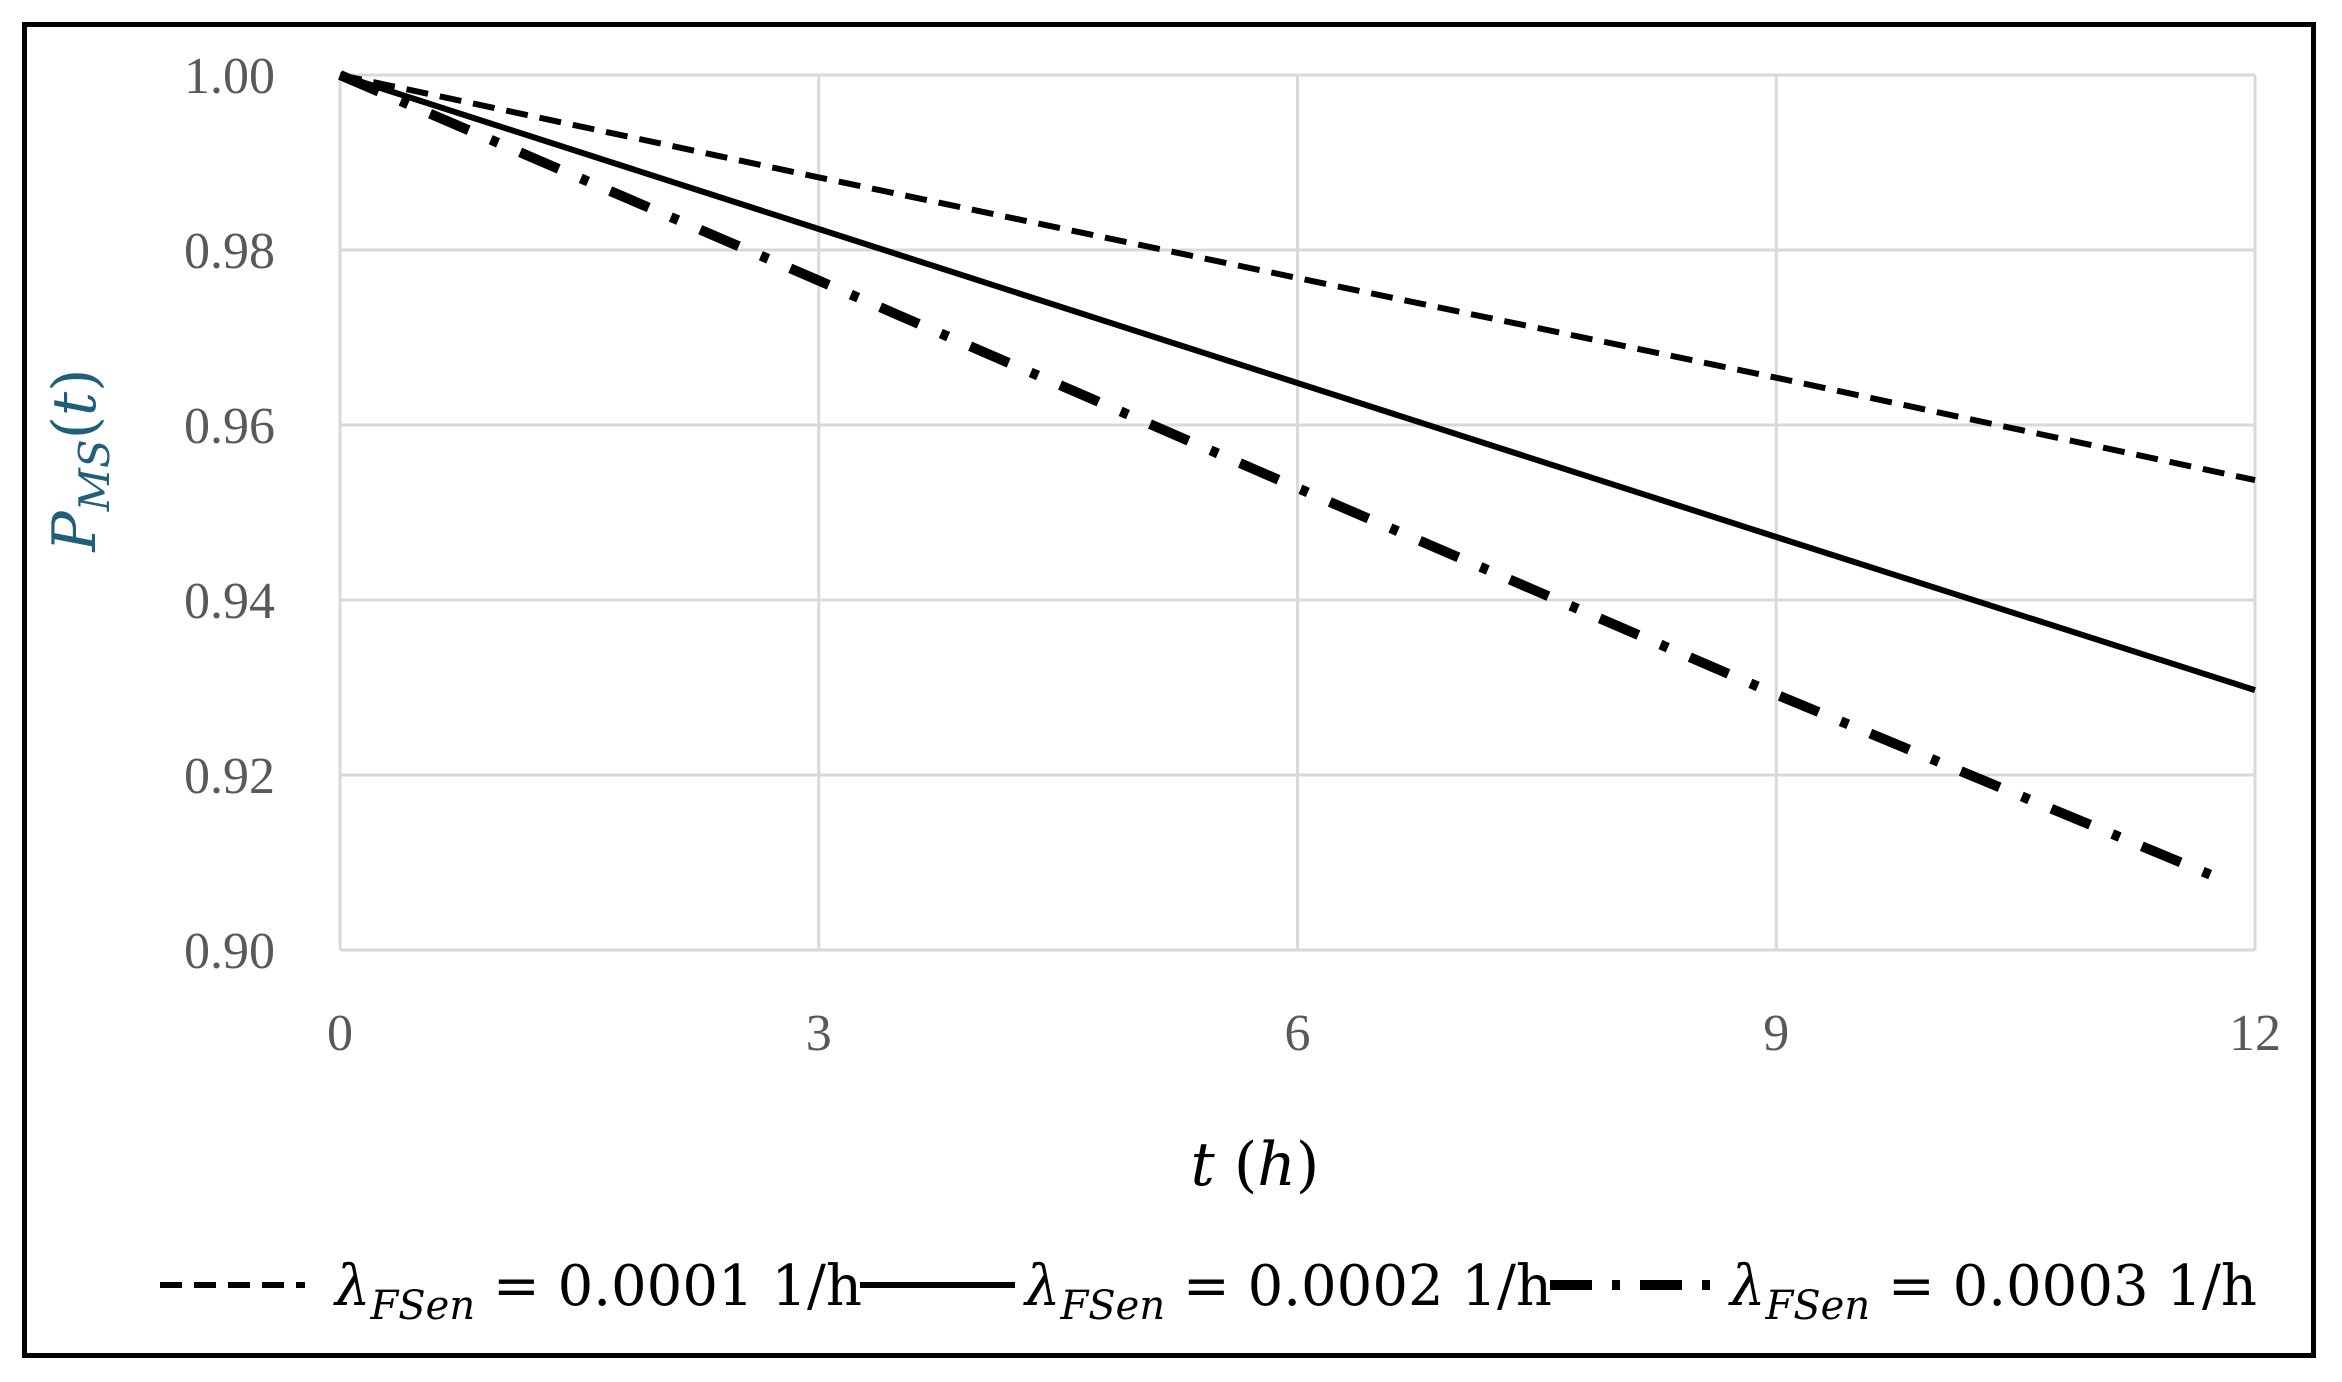 Image resolution: width=2342 pixels, height=1382 pixels. I want to click on y-axis-label-argument: t, so click(75, 403).